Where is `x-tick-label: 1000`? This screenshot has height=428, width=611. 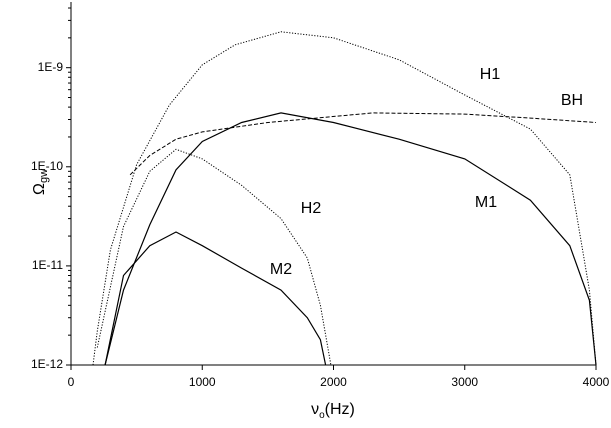
x-tick-label: 1000 is located at coordinates (202, 382).